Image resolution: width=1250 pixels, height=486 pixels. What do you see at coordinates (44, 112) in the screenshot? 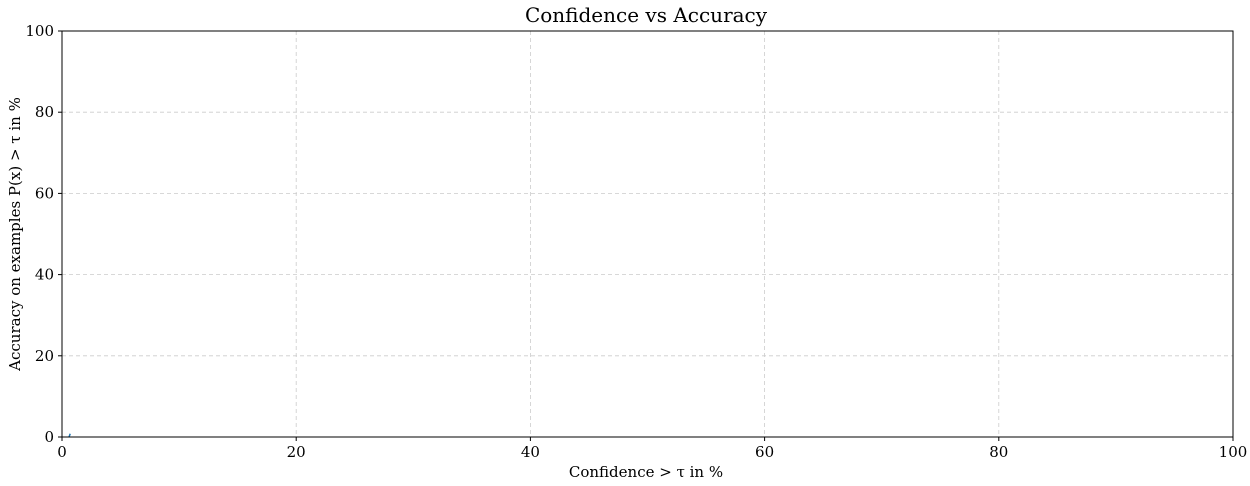
I see `y-tick-label: 80` at bounding box center [44, 112].